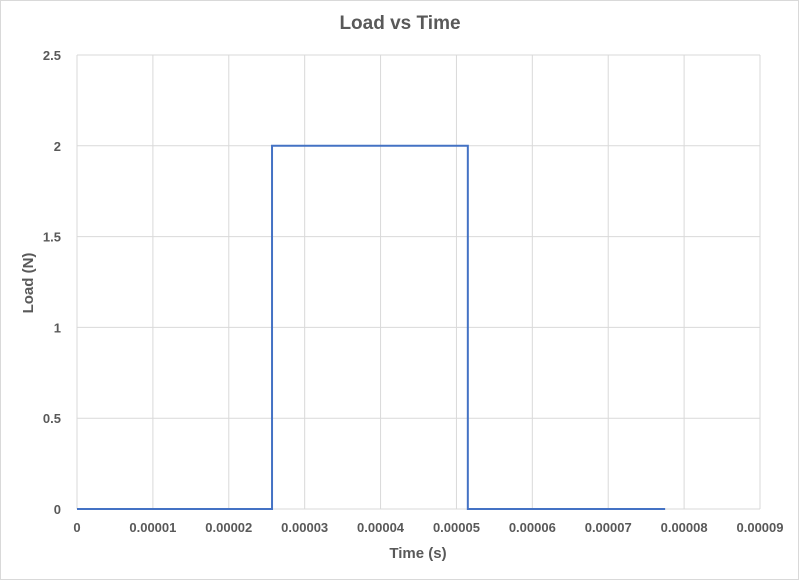 The width and height of the screenshot is (800, 581). What do you see at coordinates (52, 282) in the screenshot?
I see `y-tick-labels: 0 0.5 1 1.5 2 2.5` at bounding box center [52, 282].